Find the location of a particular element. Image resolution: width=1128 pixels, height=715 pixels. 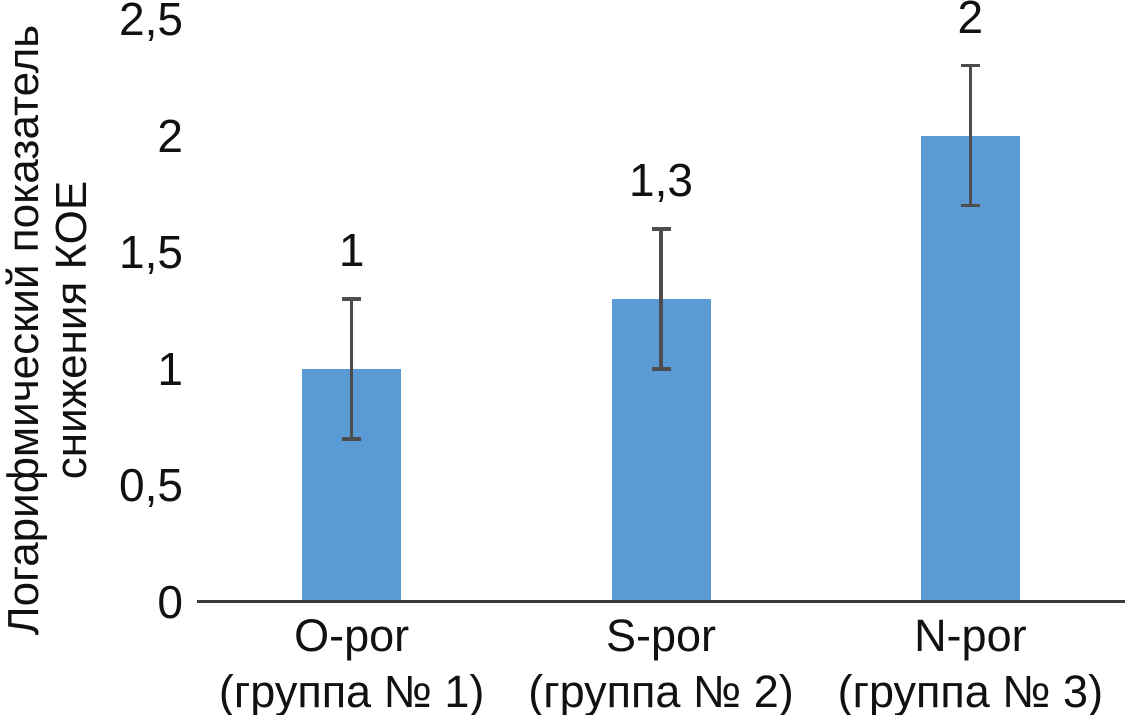

y-tick-label: 1,5 is located at coordinates (151, 252).